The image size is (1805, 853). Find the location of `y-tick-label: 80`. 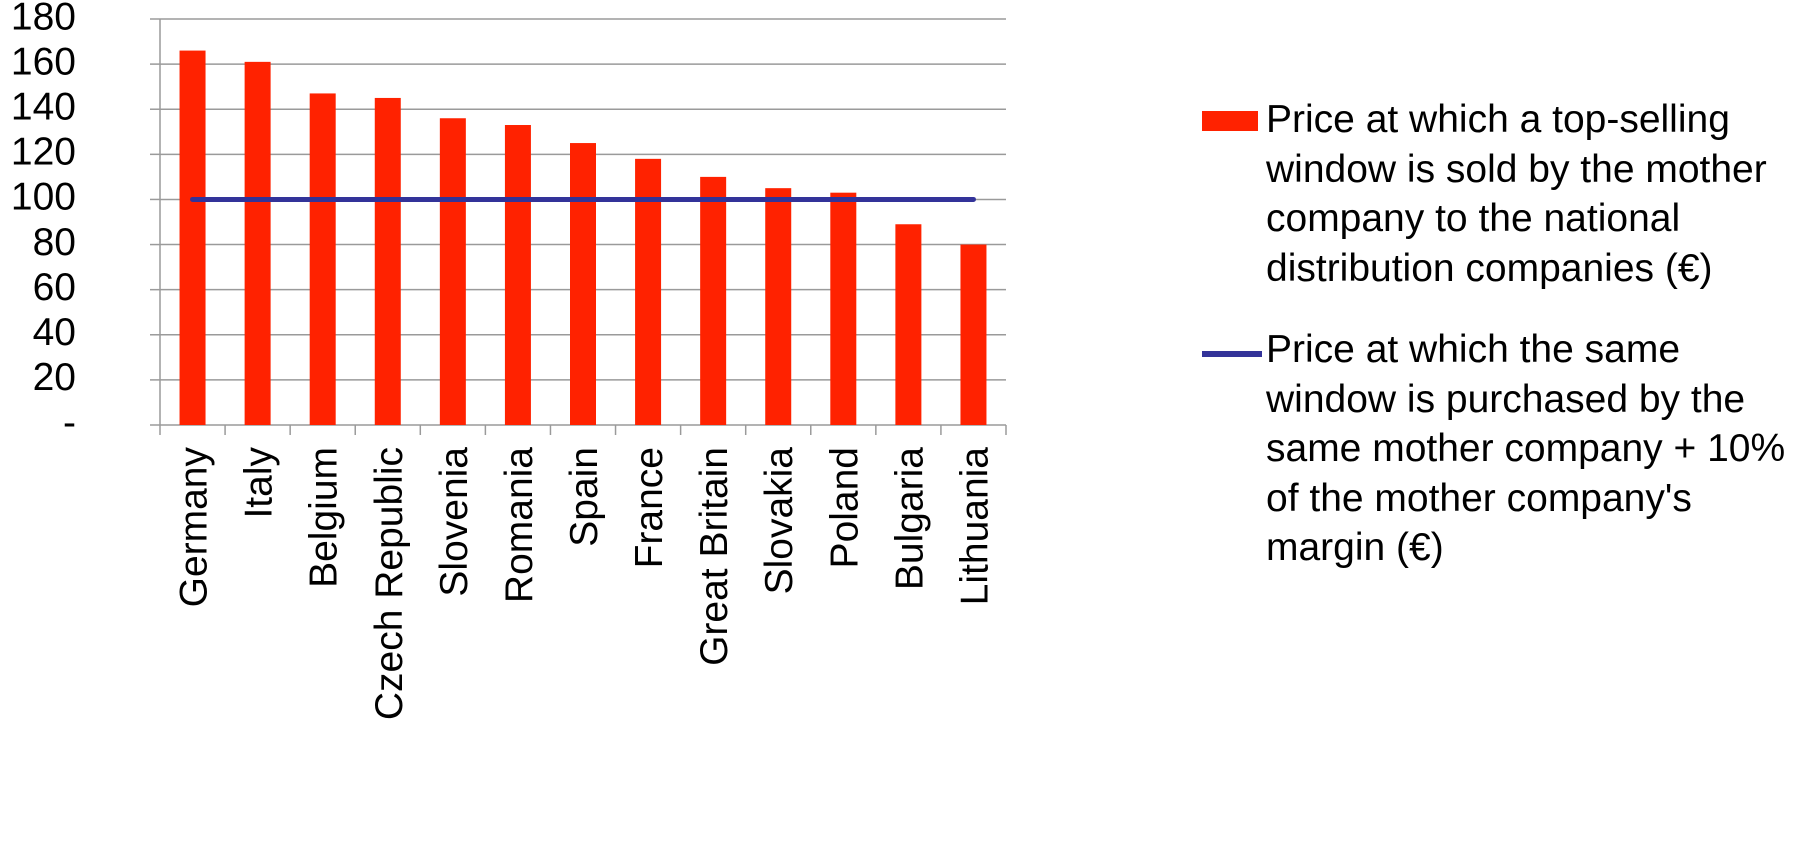

y-tick-label: 80 is located at coordinates (54, 242).